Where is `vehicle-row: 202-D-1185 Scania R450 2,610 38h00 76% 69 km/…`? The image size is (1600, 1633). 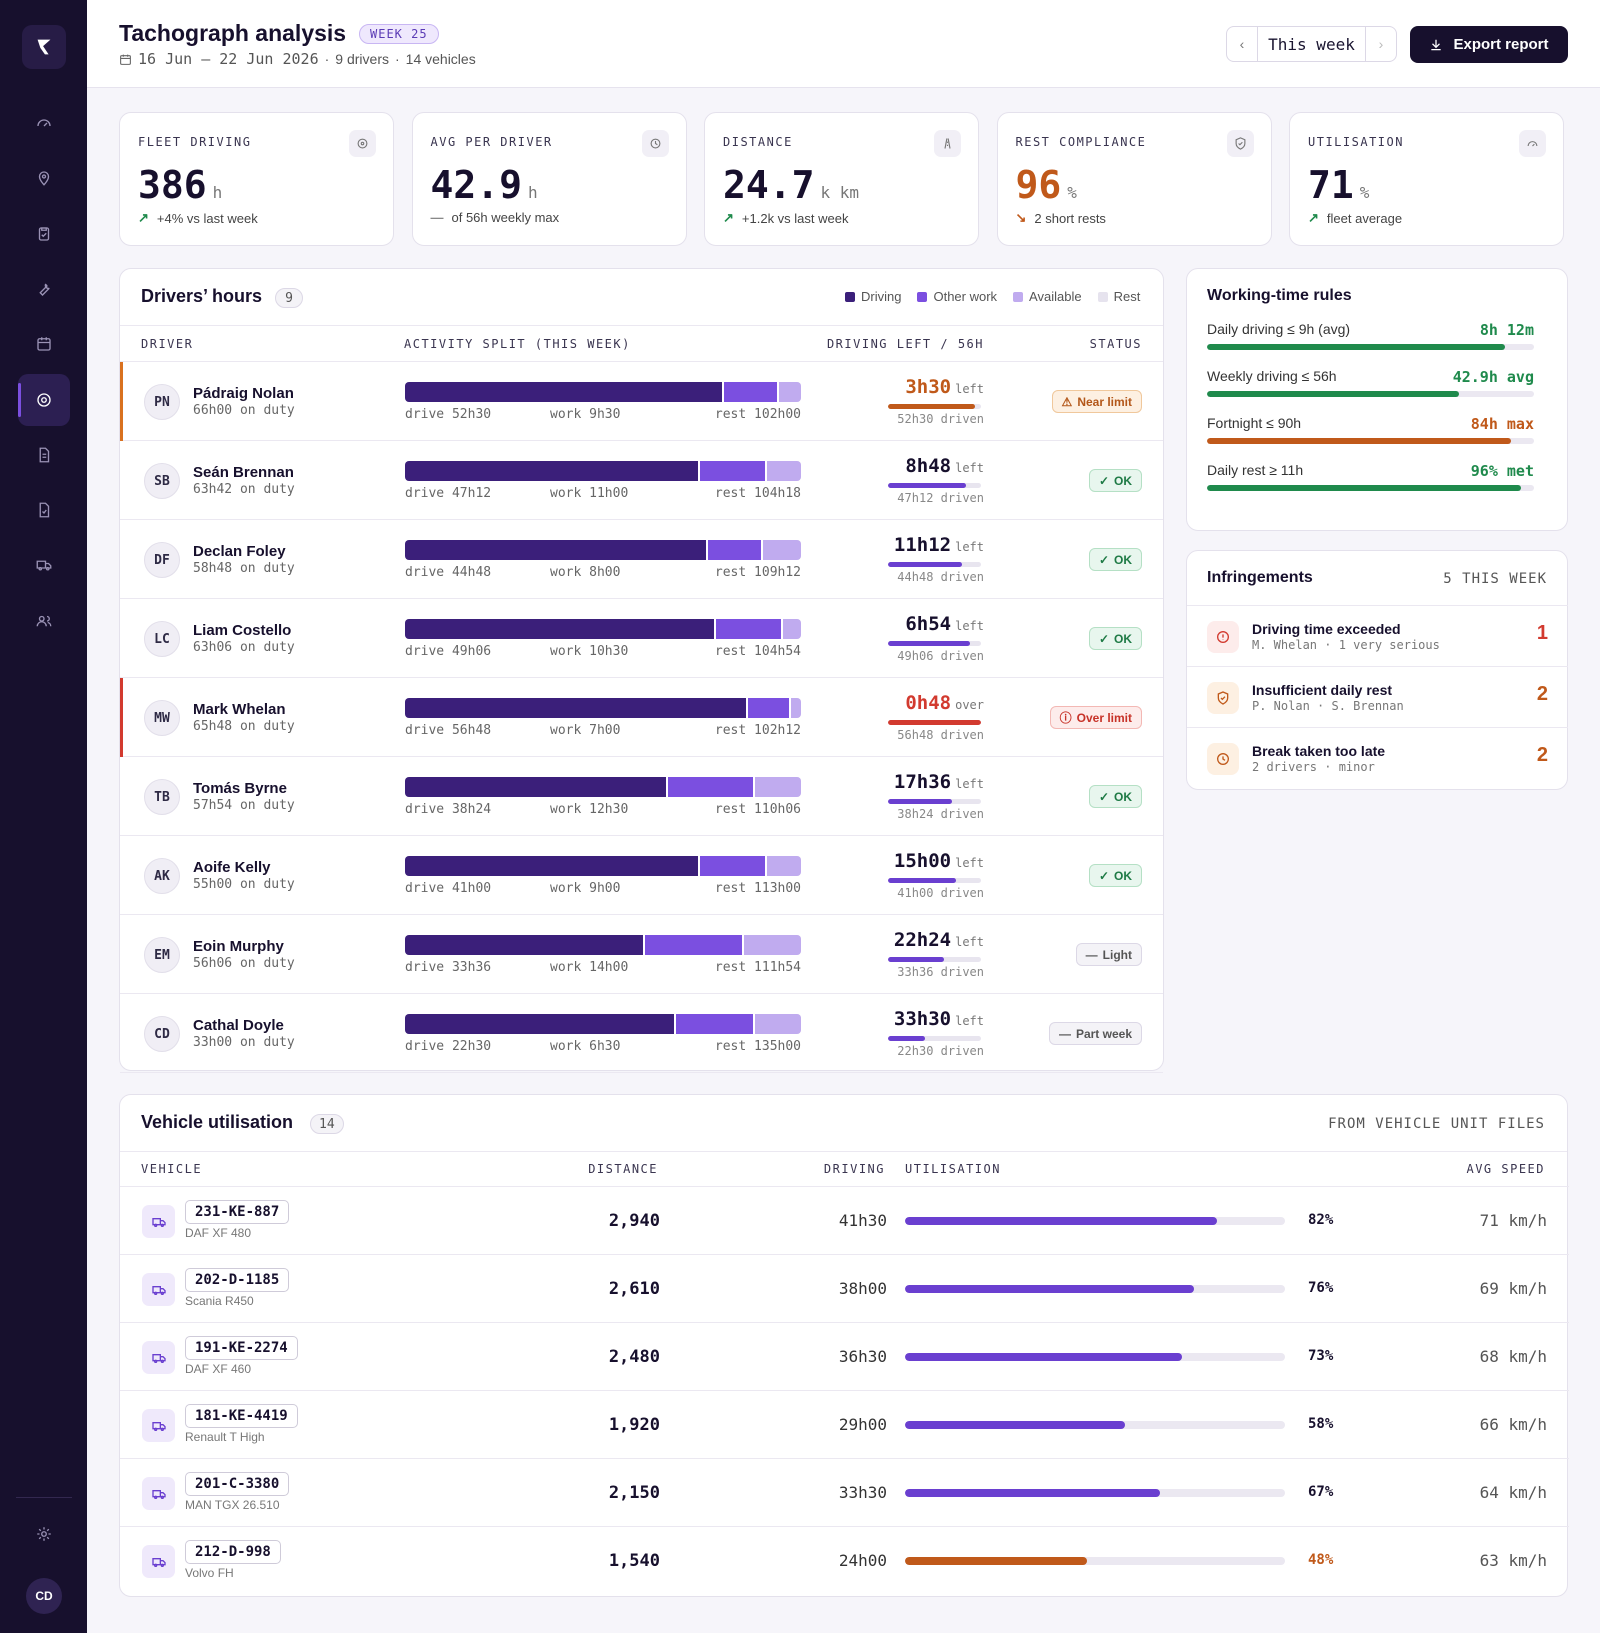 vehicle-row: 202-D-1185 Scania R450 2,610 38h00 76% 69 km/… is located at coordinates (844, 1288).